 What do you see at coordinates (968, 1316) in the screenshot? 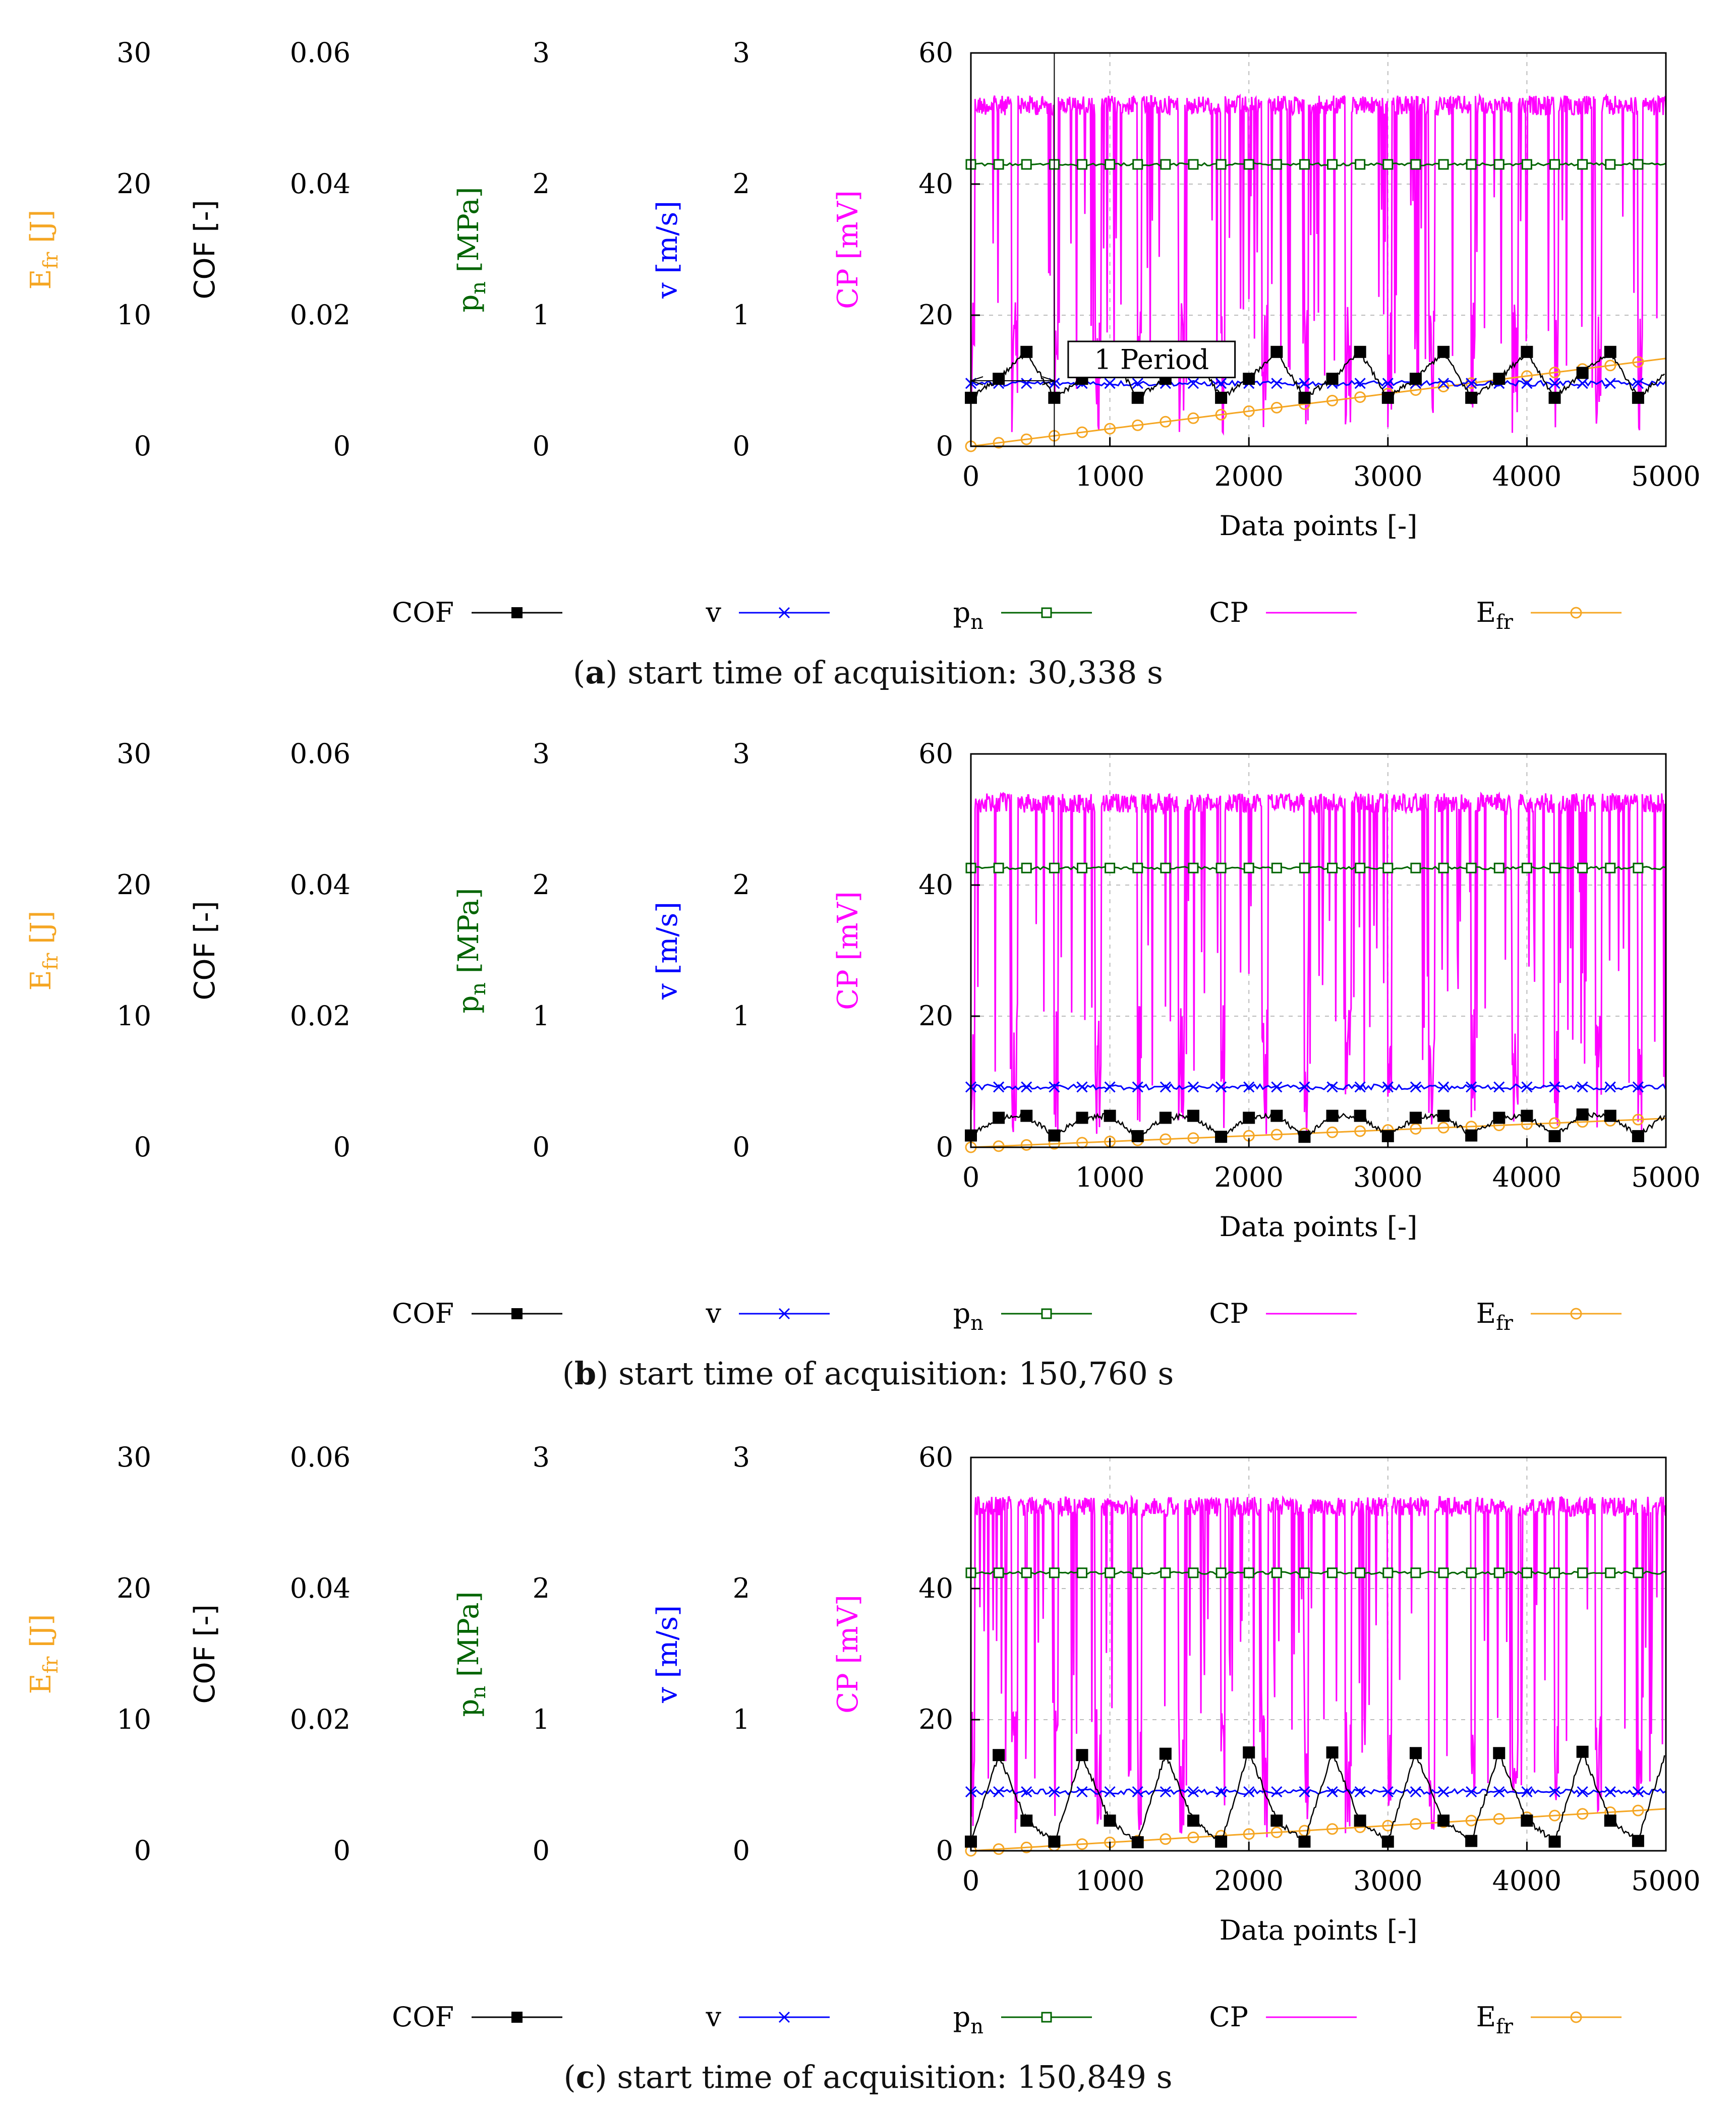
I see `legend-label-pn: pn` at bounding box center [968, 1316].